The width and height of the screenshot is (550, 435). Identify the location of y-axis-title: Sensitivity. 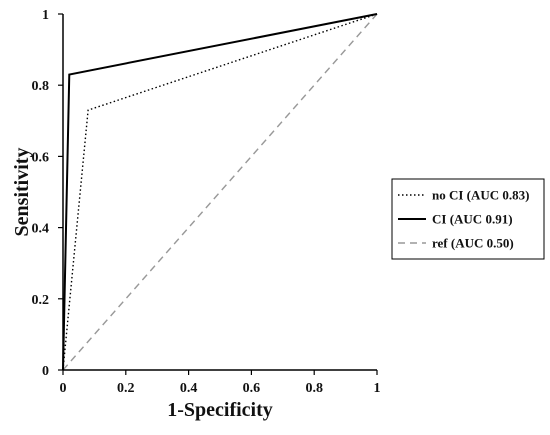
(22, 192).